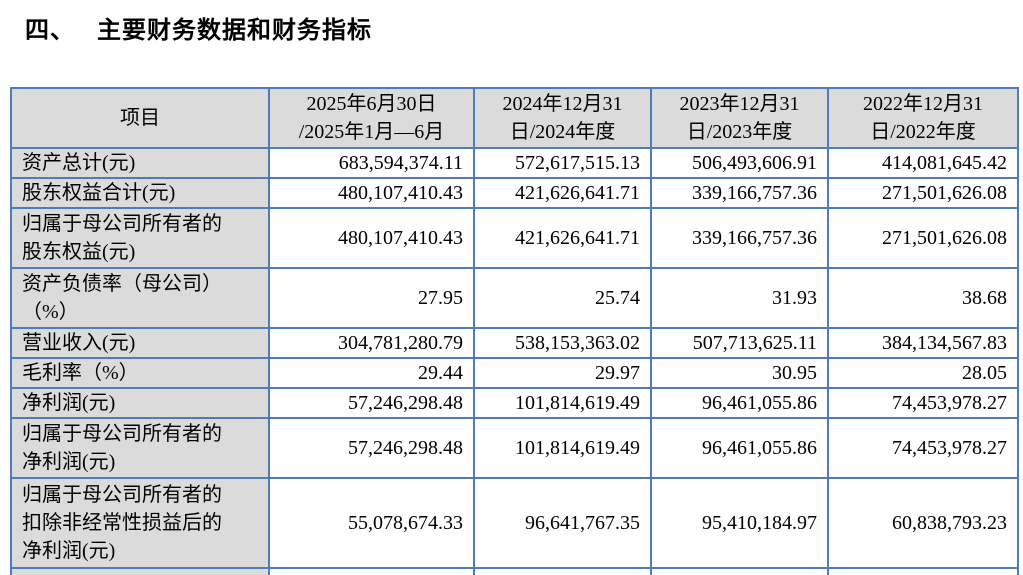 The height and width of the screenshot is (575, 1023). What do you see at coordinates (562, 298) in the screenshot?
I see `row-value: 25.74` at bounding box center [562, 298].